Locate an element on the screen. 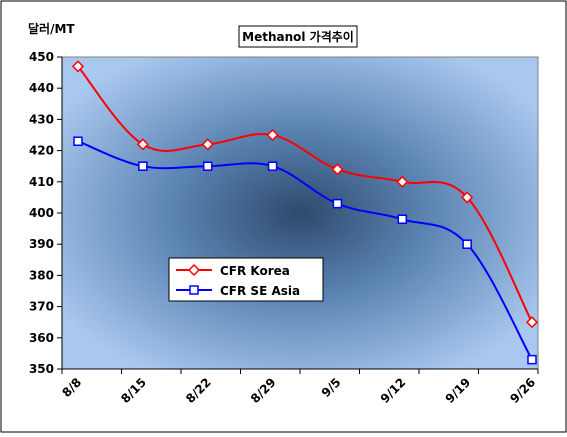 Image resolution: width=567 pixels, height=437 pixels. y-tick-label: 400 is located at coordinates (41, 213).